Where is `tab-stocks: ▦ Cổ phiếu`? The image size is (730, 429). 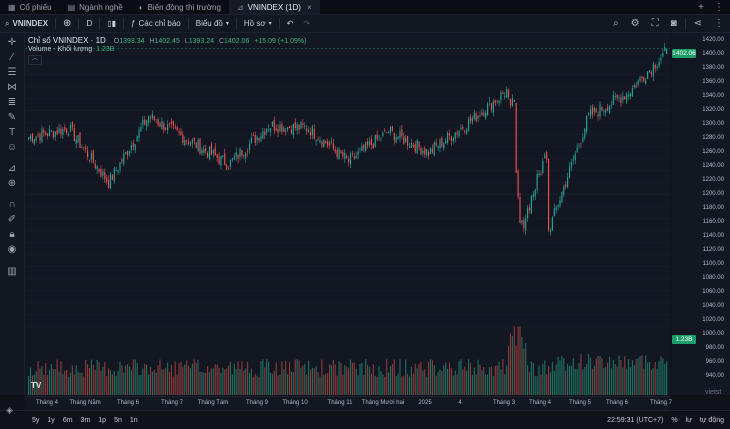
tab-stocks: ▦ Cổ phiếu is located at coordinates (30, 7).